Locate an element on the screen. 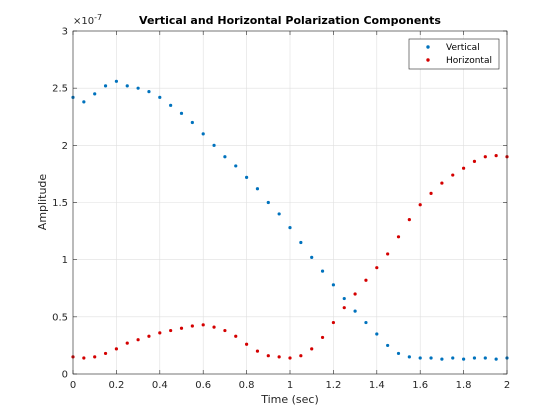  x-tick-label: 2 is located at coordinates (507, 385).